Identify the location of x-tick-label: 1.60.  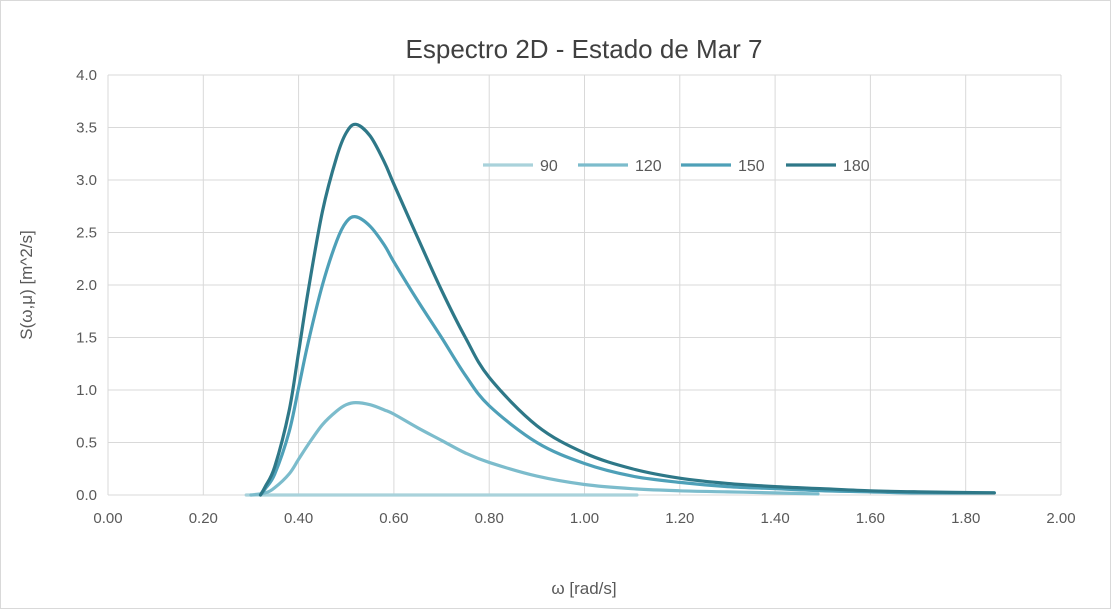
(870, 518).